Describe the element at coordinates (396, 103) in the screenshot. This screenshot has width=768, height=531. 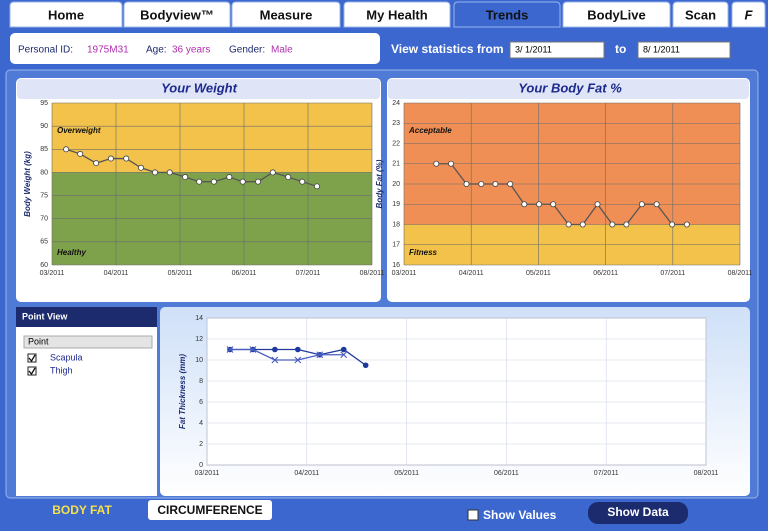
I see `y-tick-label: 24` at that location.